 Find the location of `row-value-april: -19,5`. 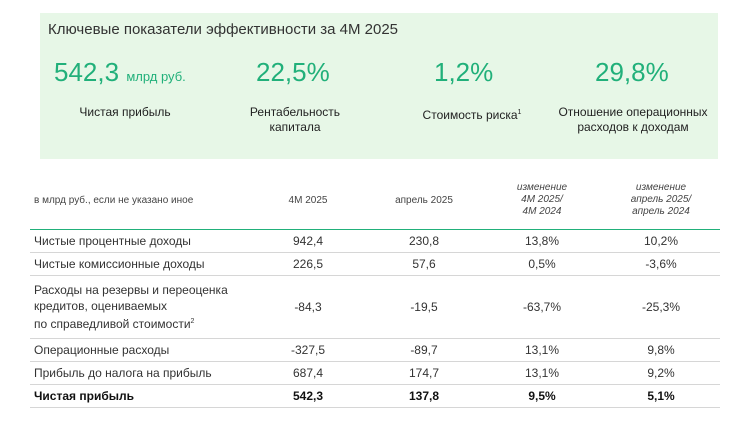

row-value-april: -19,5 is located at coordinates (424, 307).